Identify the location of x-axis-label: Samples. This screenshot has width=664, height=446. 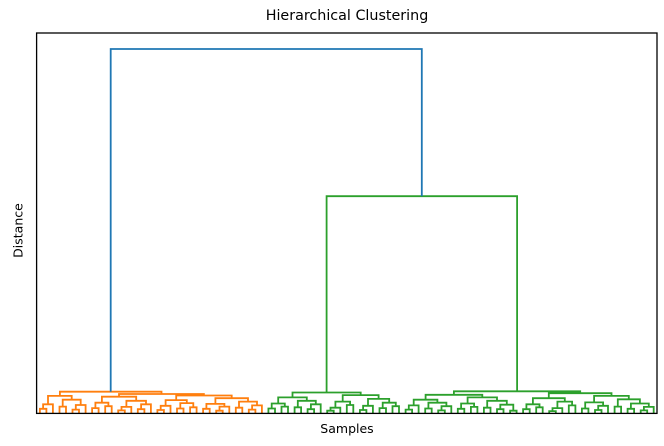
(347, 428).